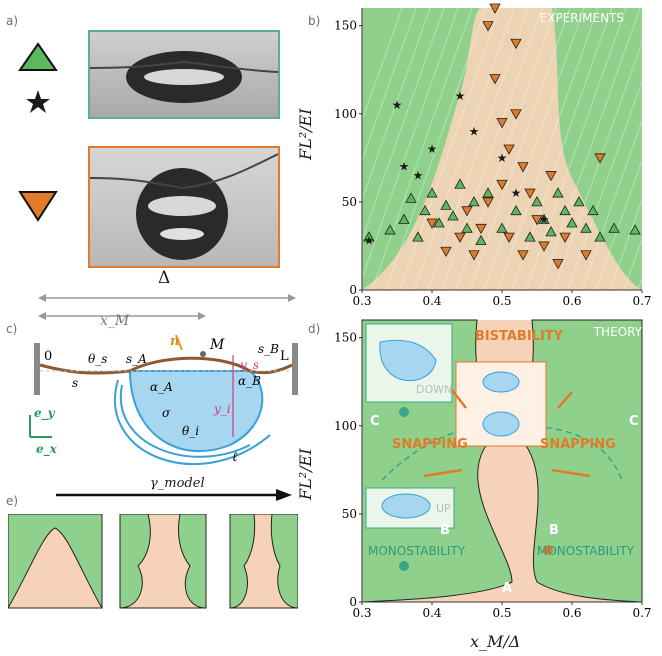 The image size is (662, 656). Describe the element at coordinates (501, 382) in the screenshot. I see `inset-bistable-up` at that location.